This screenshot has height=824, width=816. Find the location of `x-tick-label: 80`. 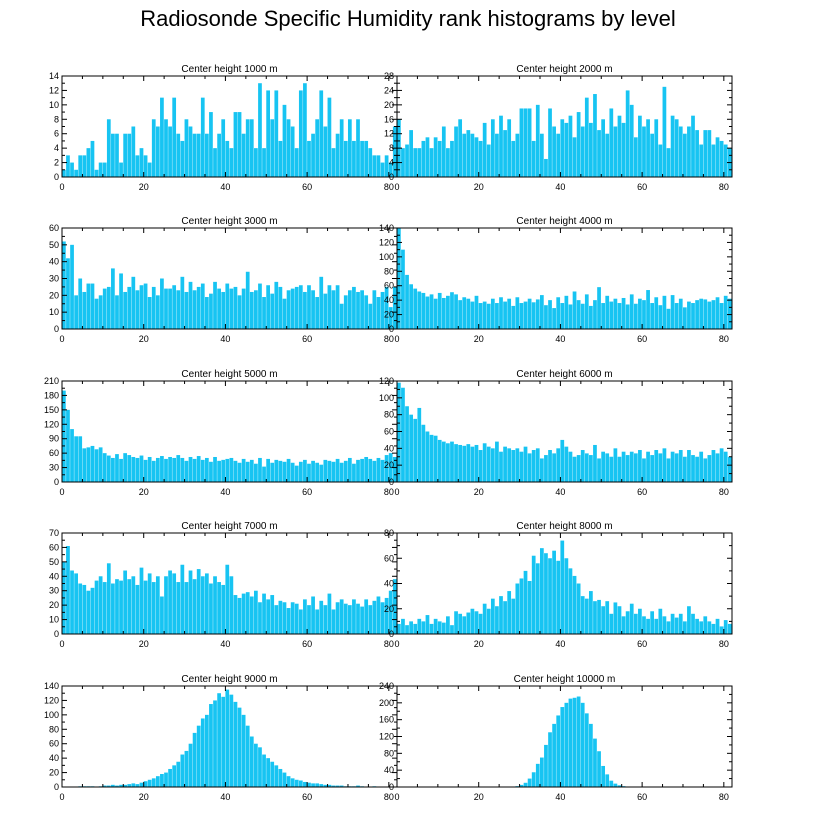

x-tick-label: 80 is located at coordinates (389, 187).